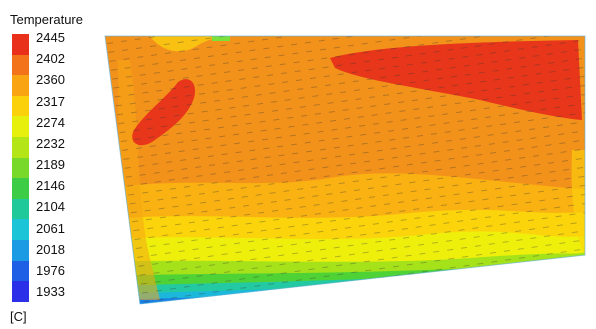  Describe the element at coordinates (18, 316) in the screenshot. I see `legend-unit: [C]` at that location.